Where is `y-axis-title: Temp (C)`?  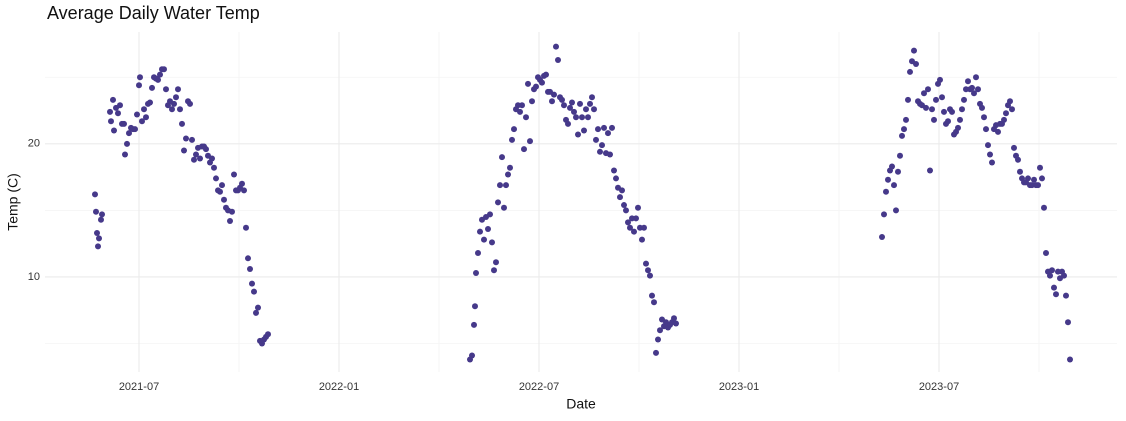
y-axis-title: Temp (C) is located at coordinates (13, 202).